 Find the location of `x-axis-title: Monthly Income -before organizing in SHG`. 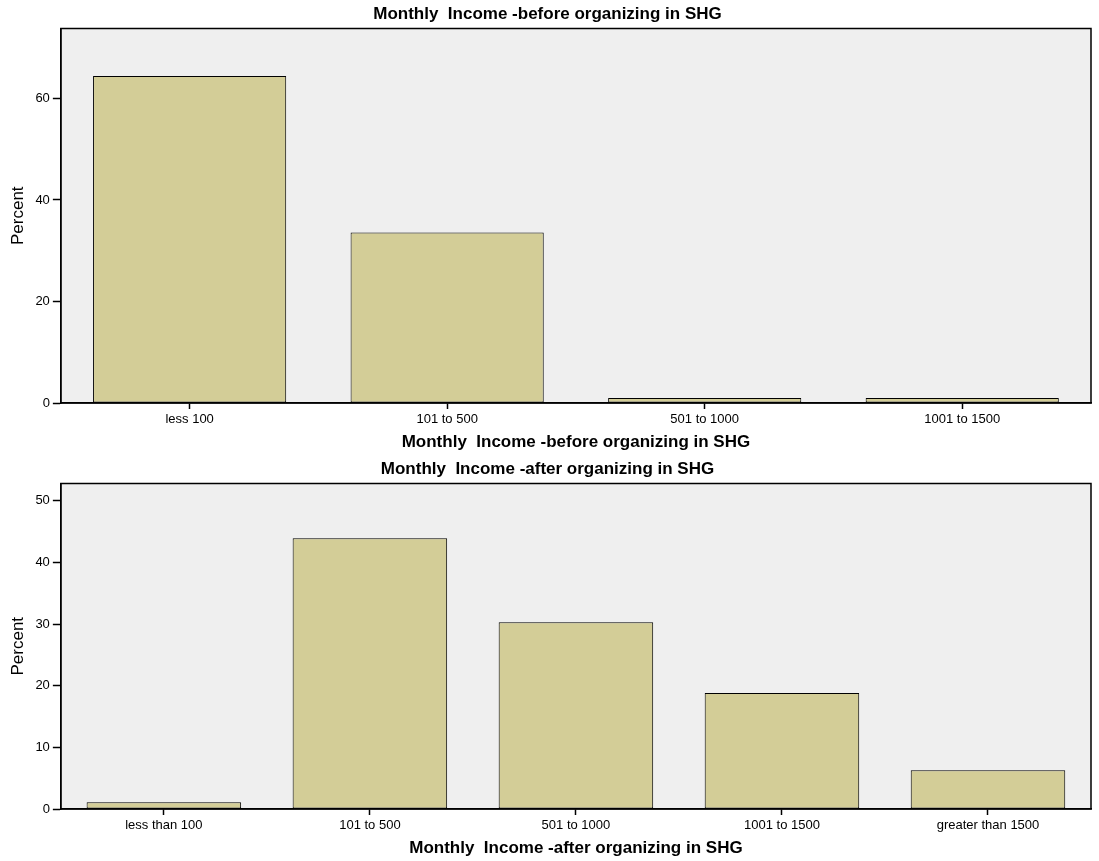

x-axis-title: Monthly Income -before organizing in SHG is located at coordinates (576, 442).